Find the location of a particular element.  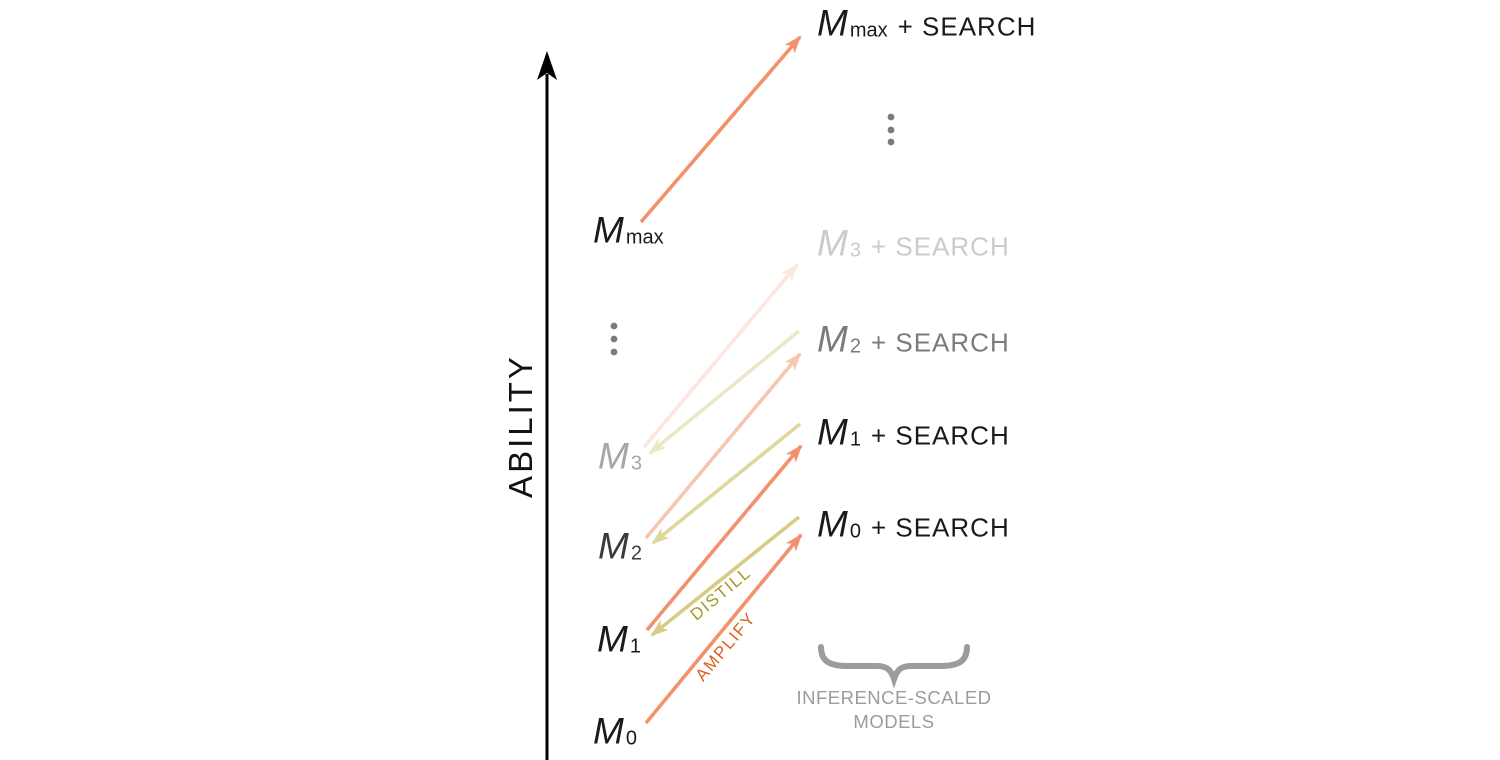

ability-axis-arrowhead-icon is located at coordinates (547, 65).